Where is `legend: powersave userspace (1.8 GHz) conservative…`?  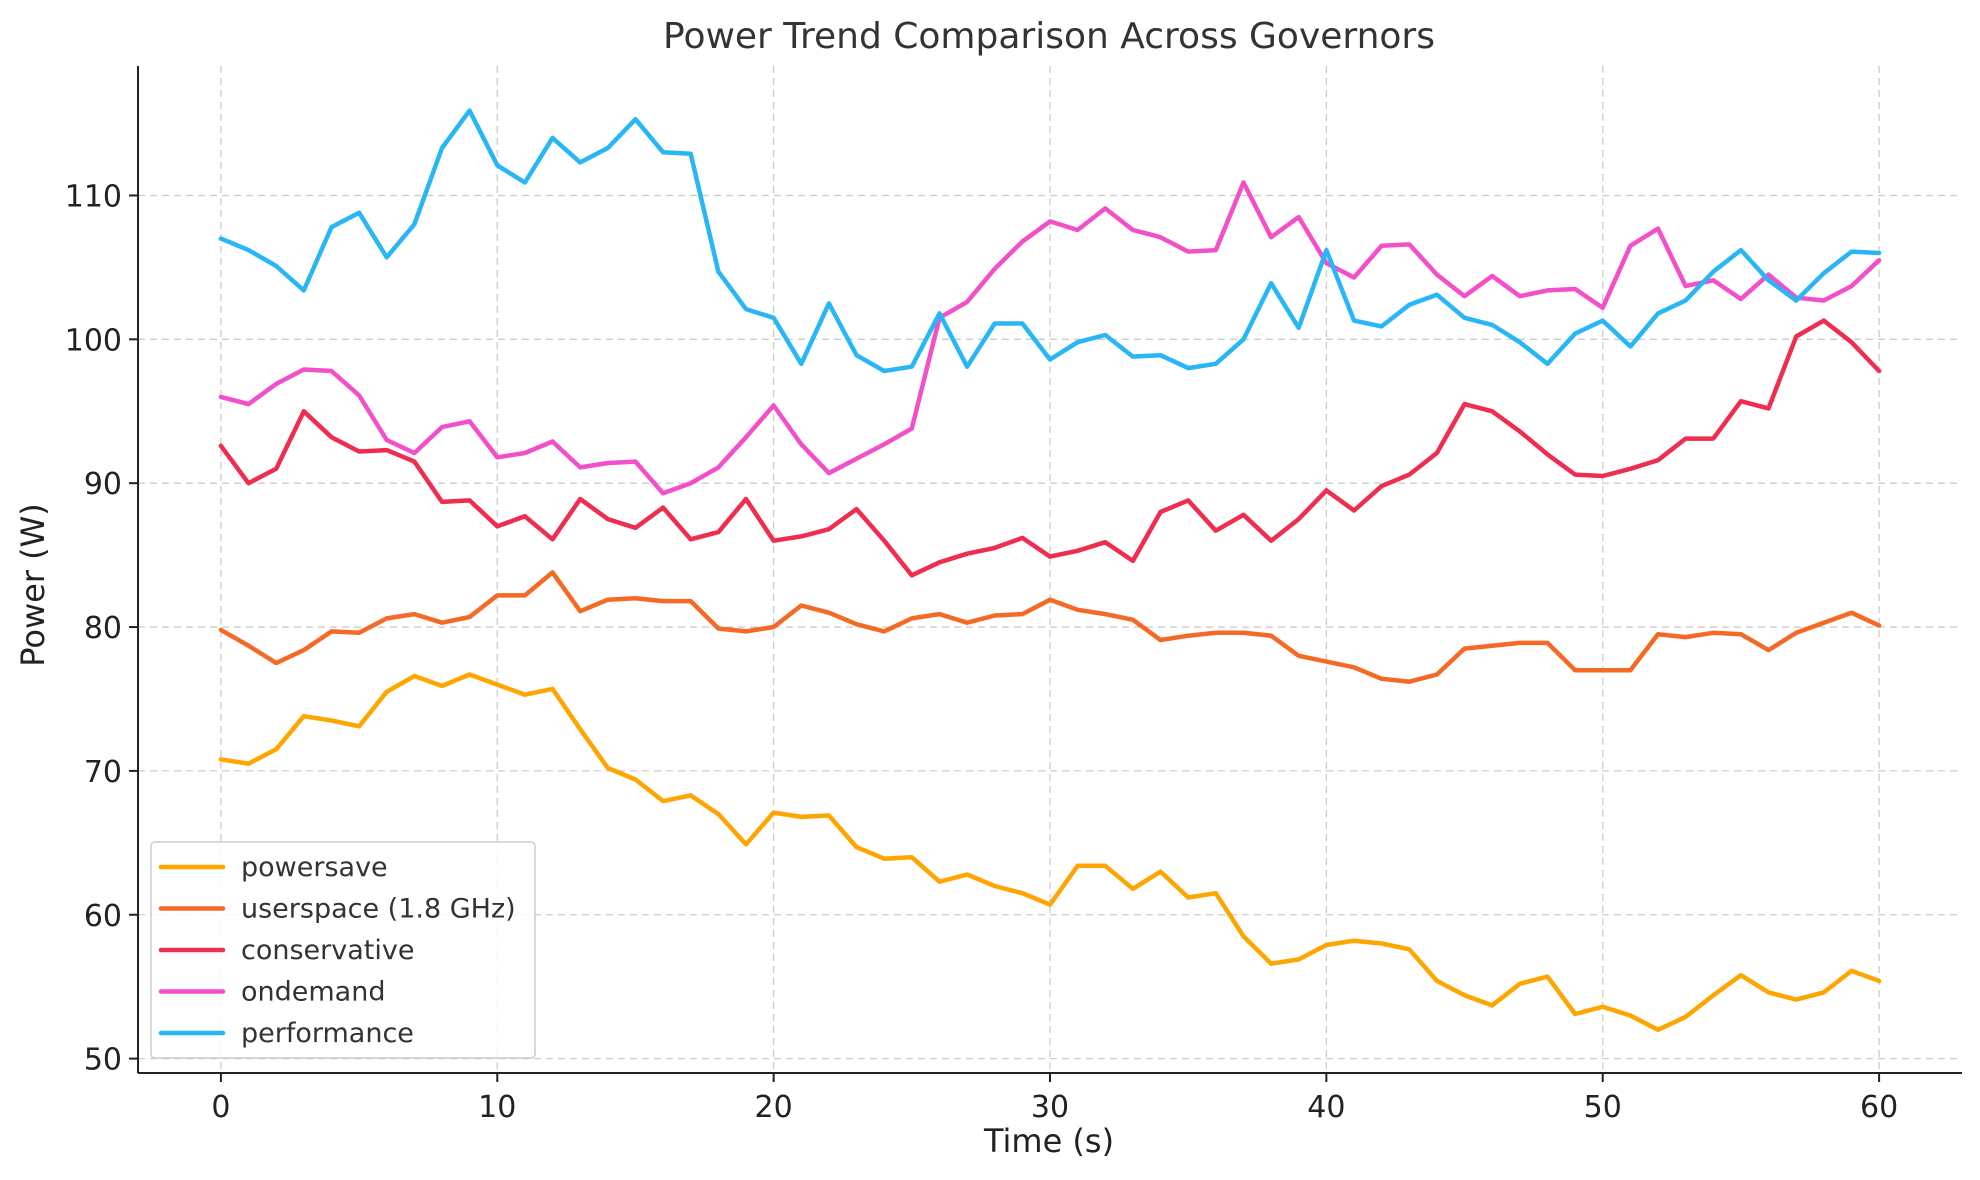 legend: powersave userspace (1.8 GHz) conservative… is located at coordinates (343, 950).